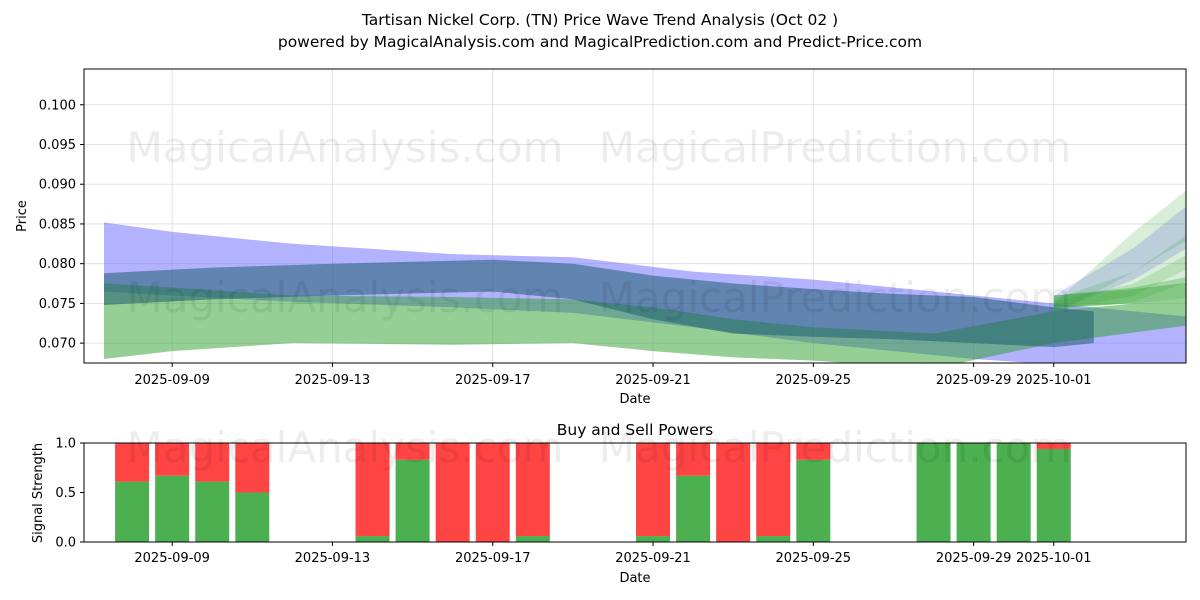 This screenshot has height=600, width=1200. I want to click on price-y-label: Price, so click(22, 216).